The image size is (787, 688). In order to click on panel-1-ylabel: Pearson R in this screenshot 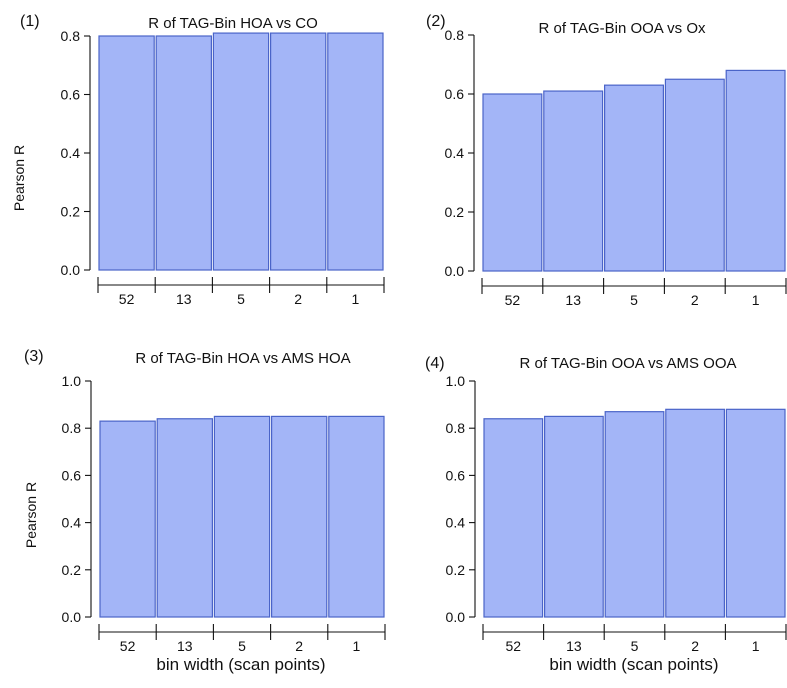, I will do `click(19, 178)`.